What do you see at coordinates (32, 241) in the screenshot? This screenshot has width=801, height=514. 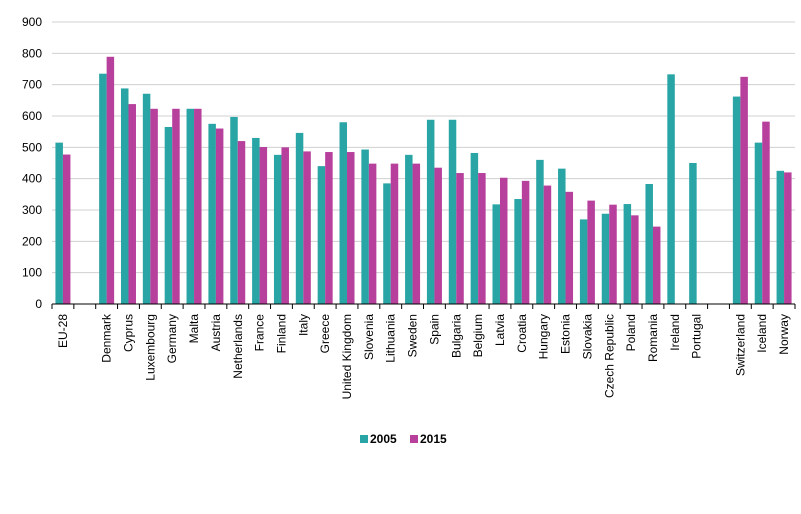 I see `y-tick-label: 200` at bounding box center [32, 241].